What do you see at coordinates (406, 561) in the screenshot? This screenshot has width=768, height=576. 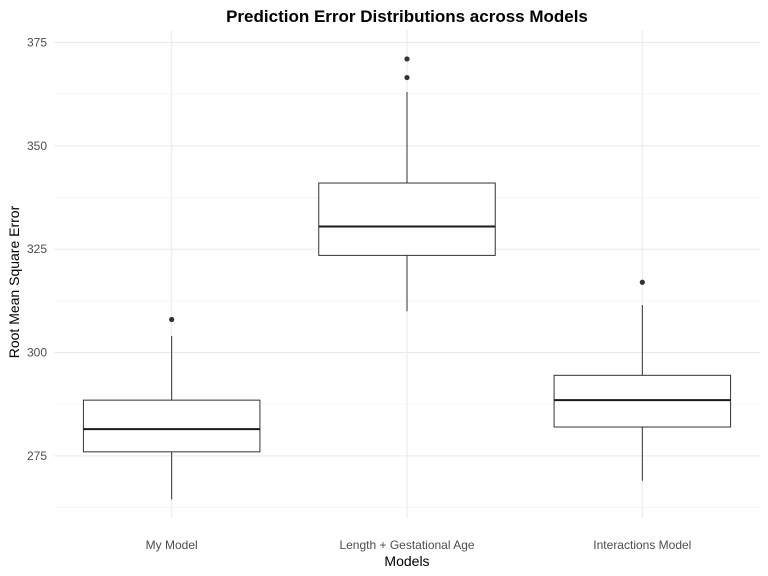 I see `x-axis-title: Models` at bounding box center [406, 561].